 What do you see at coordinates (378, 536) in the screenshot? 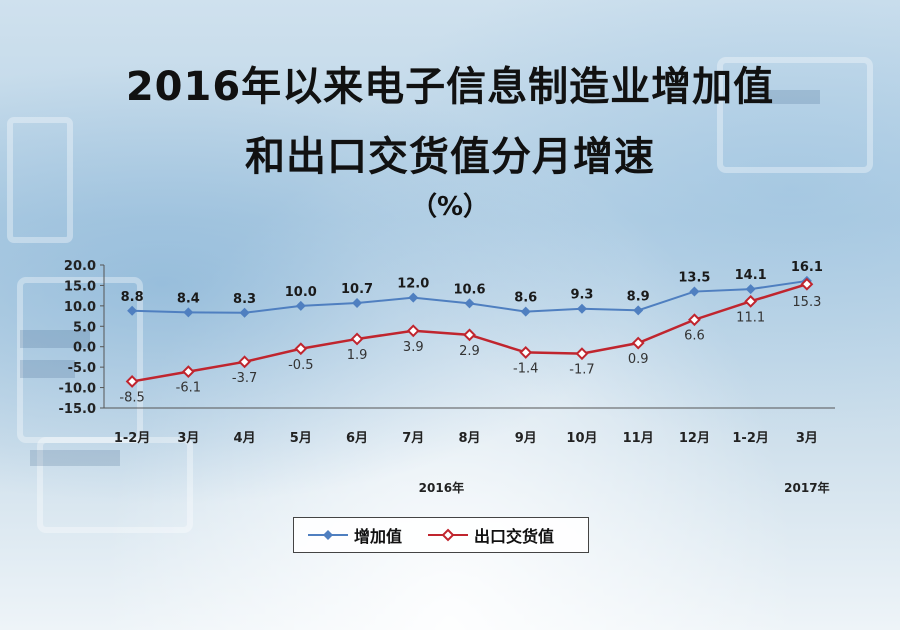
I see `legend-label-series-a: 增加值` at bounding box center [378, 536].